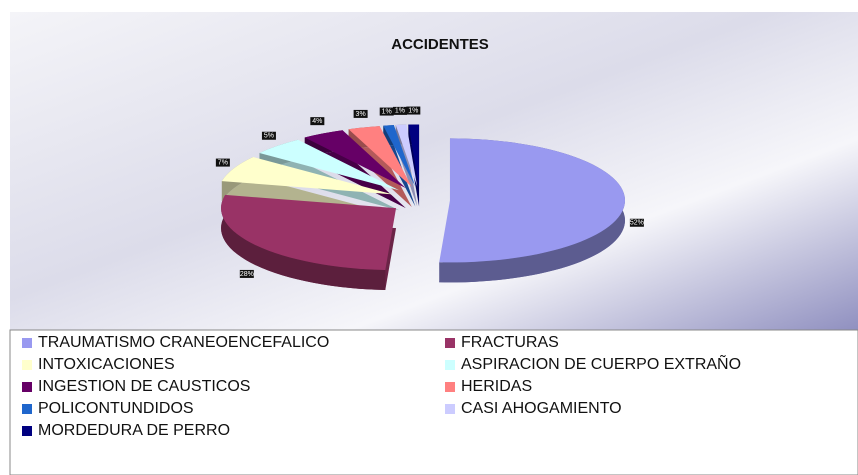 This screenshot has height=475, width=858. What do you see at coordinates (134, 430) in the screenshot?
I see `legend-label: MORDEDURA DE PERRO` at bounding box center [134, 430].